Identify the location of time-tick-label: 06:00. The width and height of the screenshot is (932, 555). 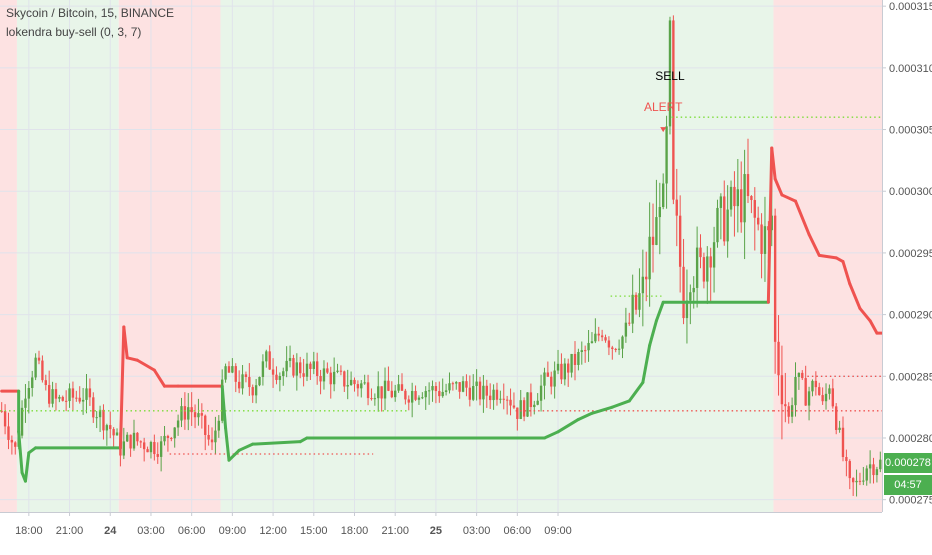
(192, 531).